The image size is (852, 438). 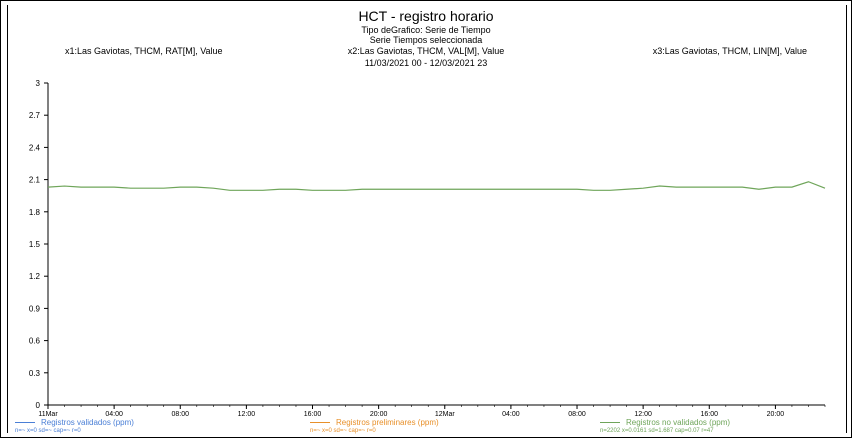 I want to click on y-tick-label: 0.9, so click(x=35, y=308).